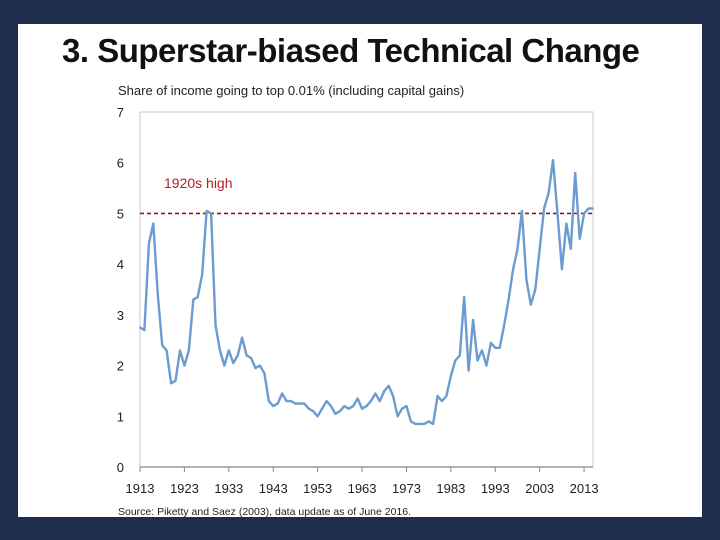  What do you see at coordinates (120, 163) in the screenshot?
I see `y-tick-label: 6` at bounding box center [120, 163].